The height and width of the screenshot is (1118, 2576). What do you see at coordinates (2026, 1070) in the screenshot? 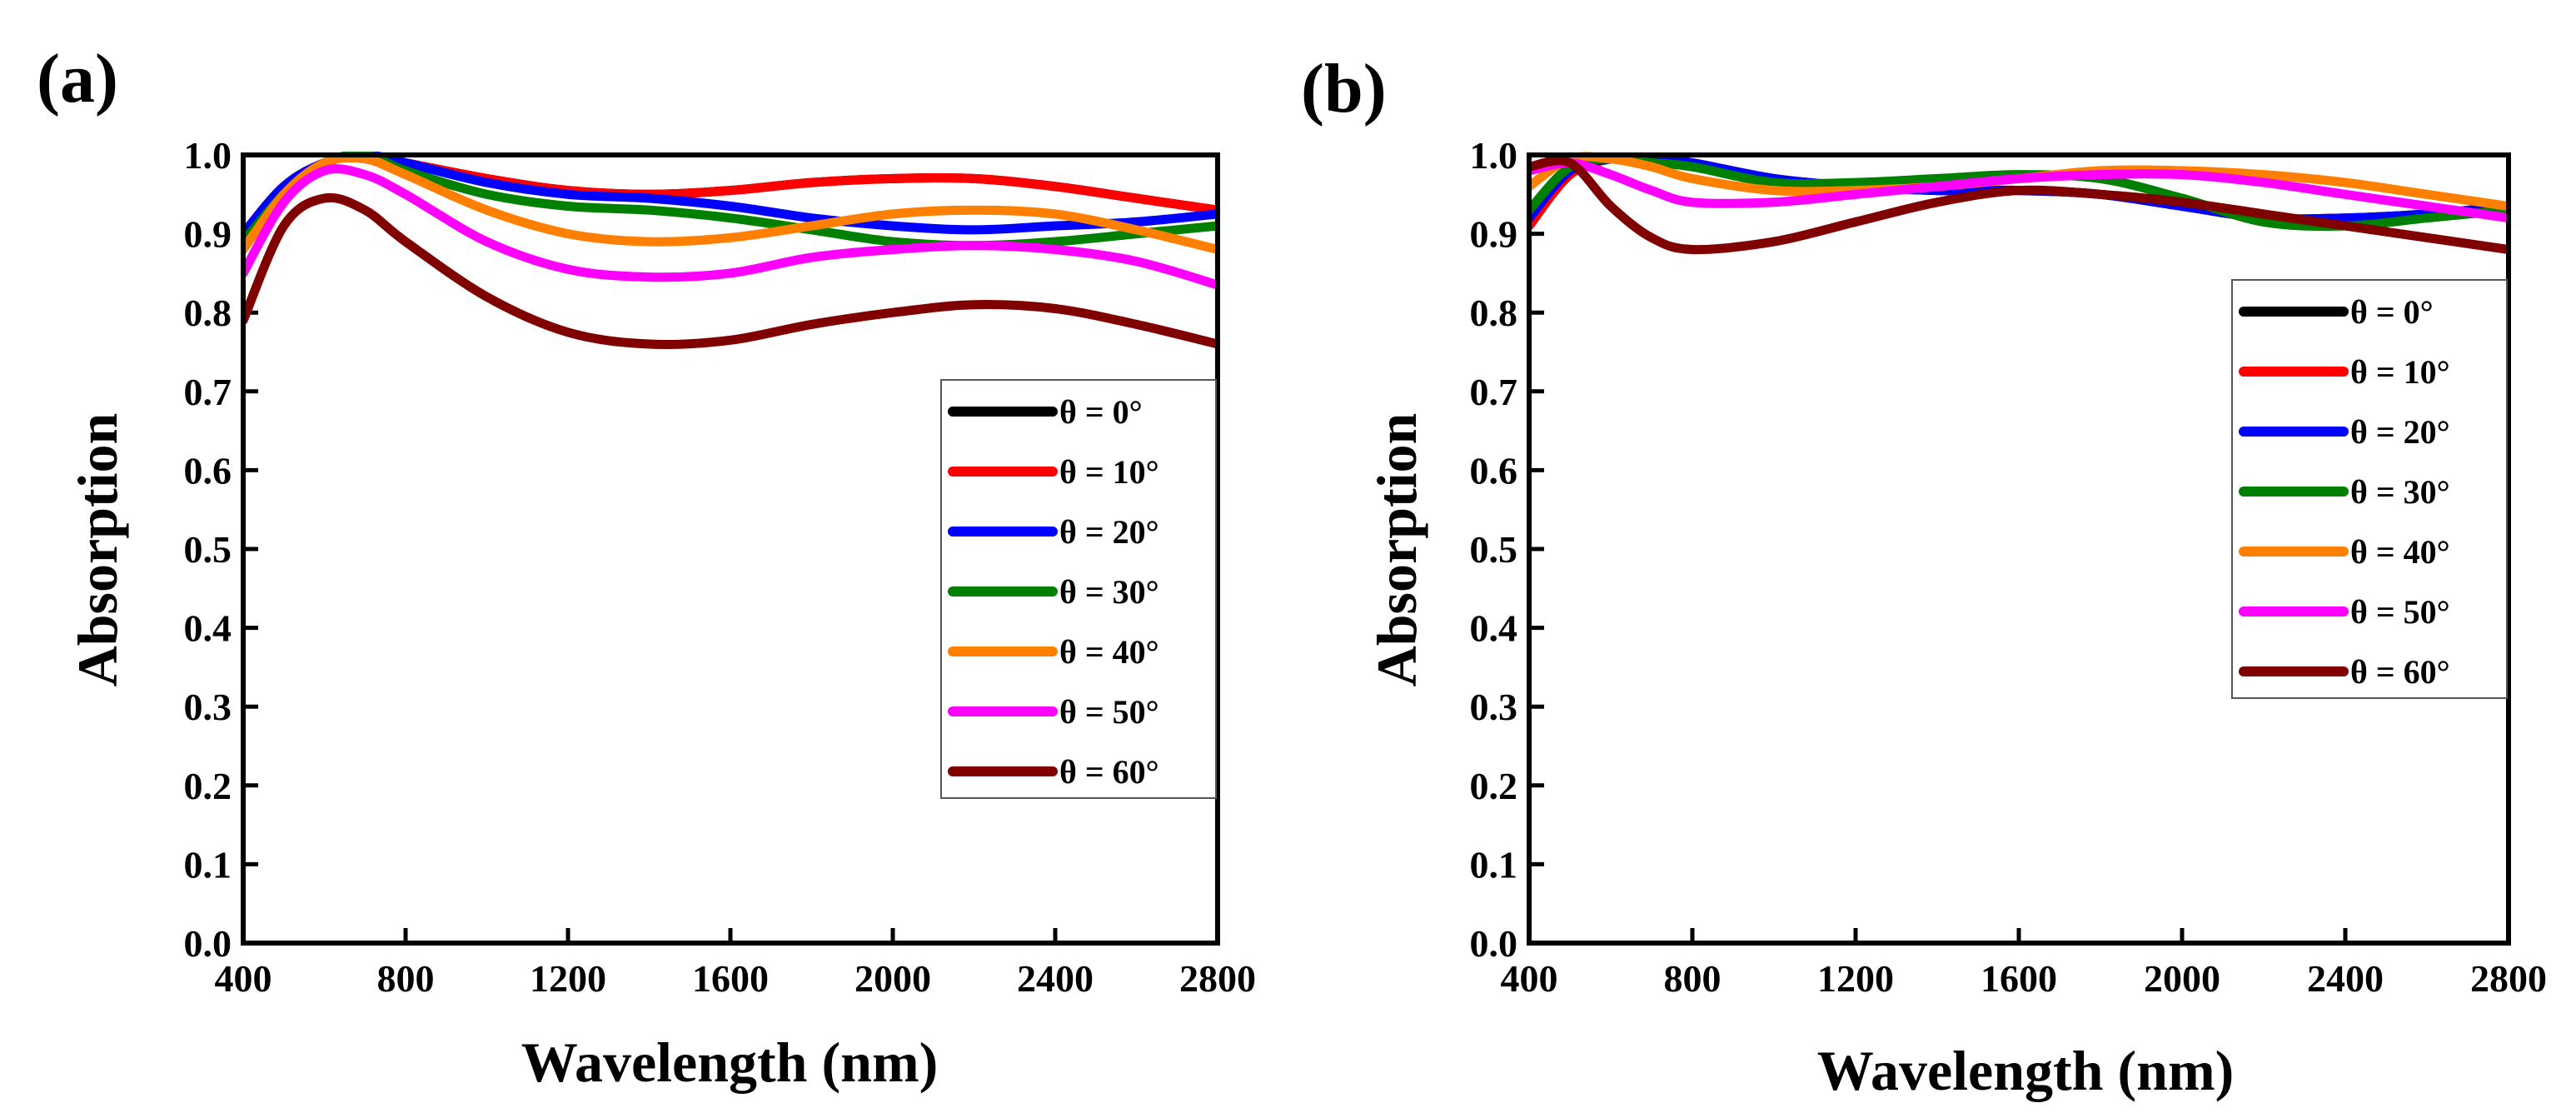
I see `panel-b-x-axis-title: Wavelength (nm)` at bounding box center [2026, 1070].